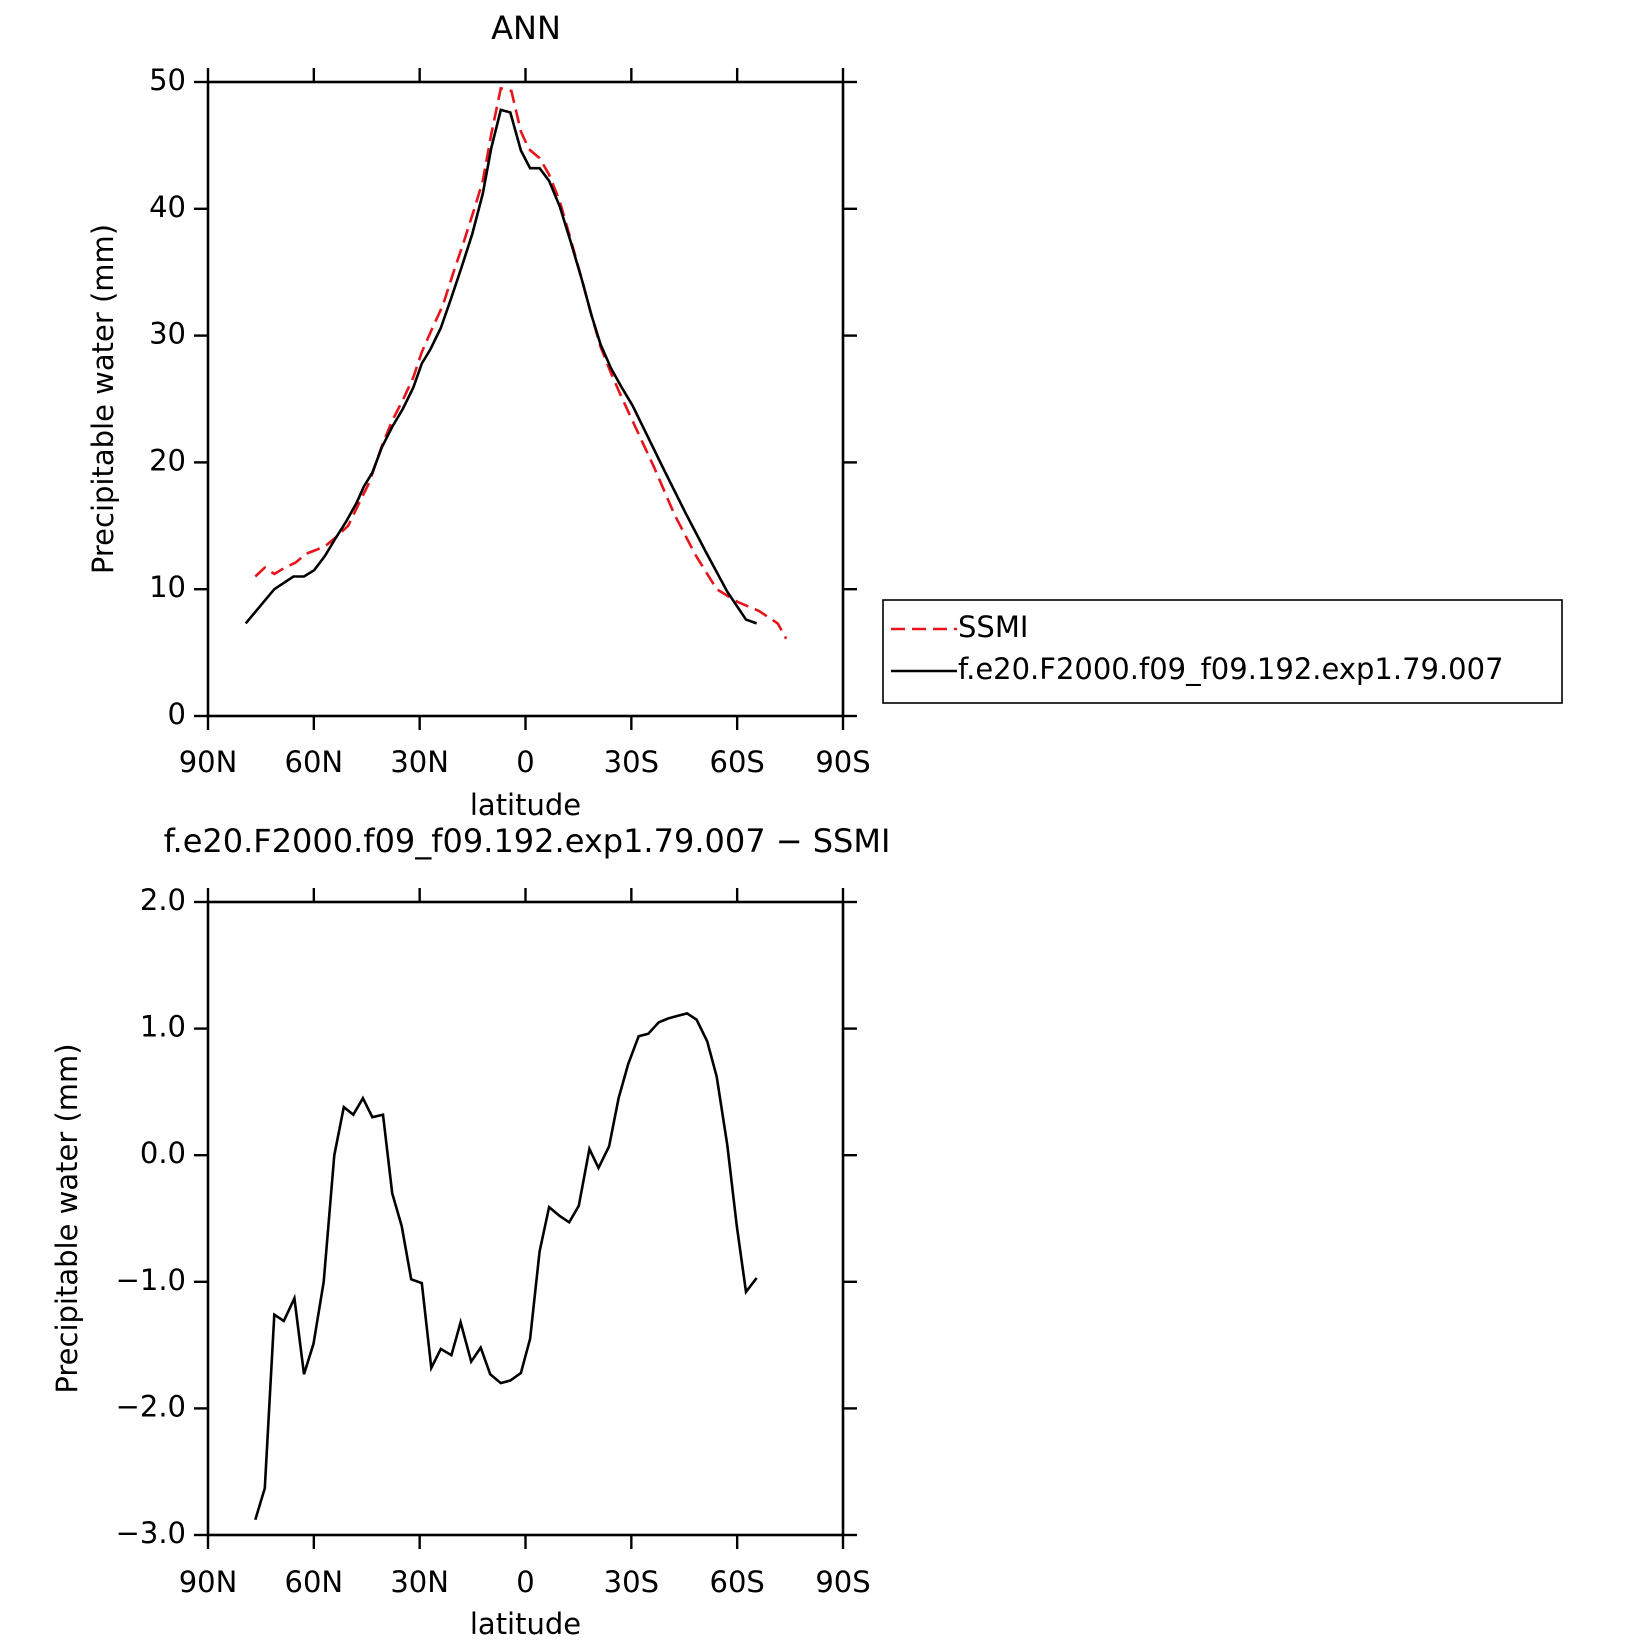 The image size is (1644, 1645). Describe the element at coordinates (151, 1280) in the screenshot. I see `y-tick-label: −1.0` at that location.